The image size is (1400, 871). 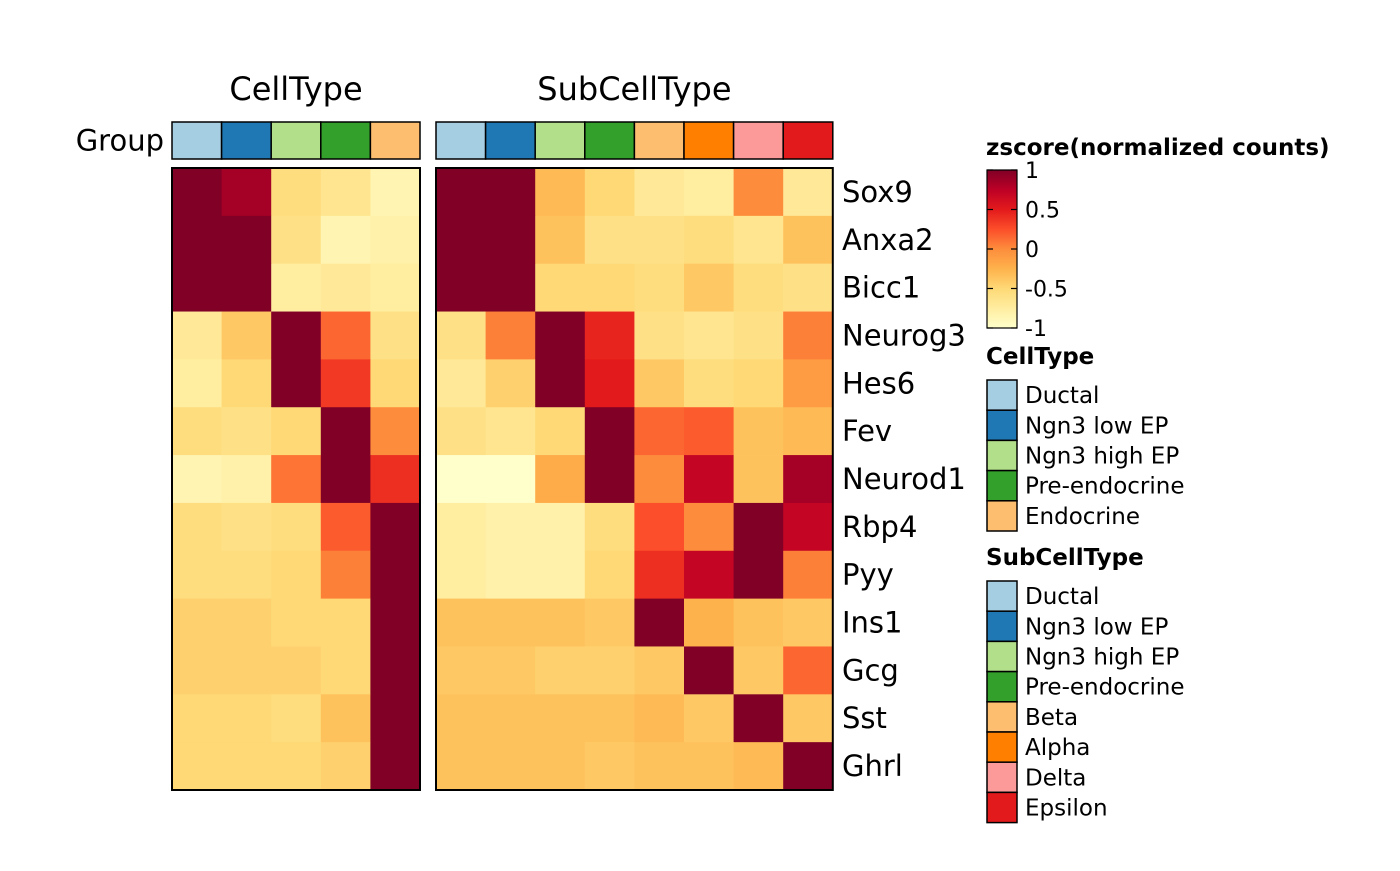 I want to click on colorbar-title: zscore(normalized counts), so click(x=1158, y=148).